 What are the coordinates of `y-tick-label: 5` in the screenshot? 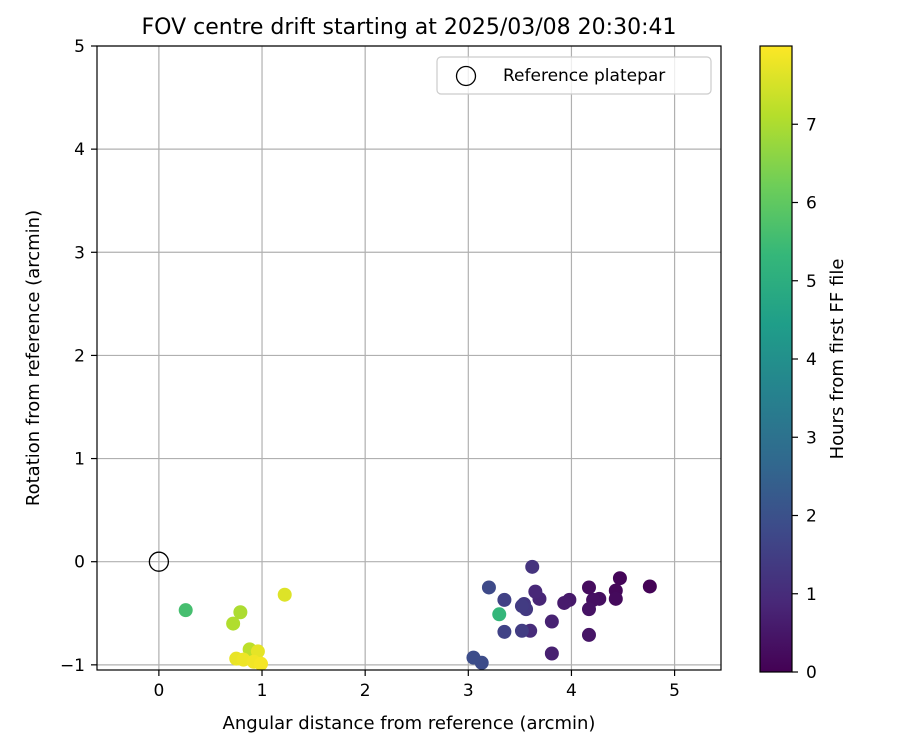 It's located at (79, 47).